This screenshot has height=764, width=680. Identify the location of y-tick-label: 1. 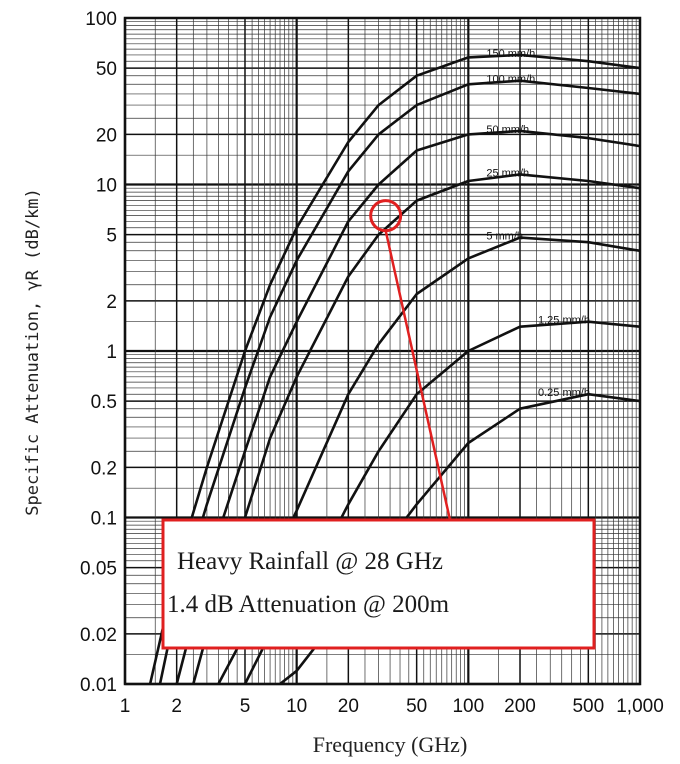
(111, 352).